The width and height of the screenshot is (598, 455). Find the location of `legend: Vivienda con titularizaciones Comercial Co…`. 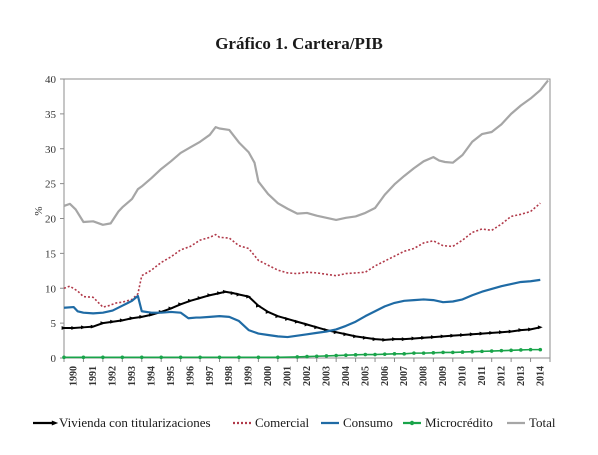

legend: Vivienda con titularizaciones Comercial Co… is located at coordinates (294, 422).